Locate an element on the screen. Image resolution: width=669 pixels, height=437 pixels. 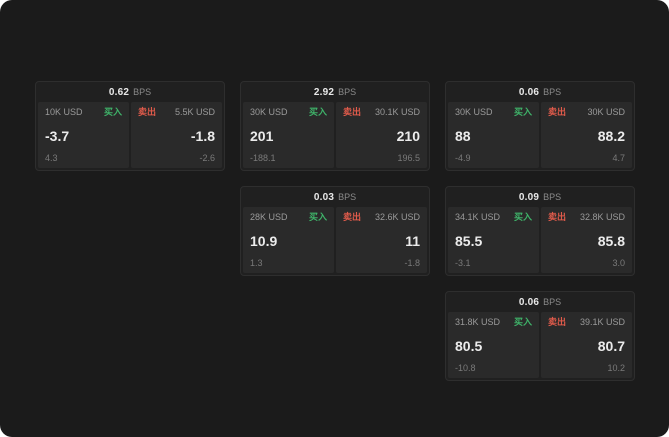
sell-panel: 卖出 32.8K USD 85.8 3.0 is located at coordinates (586, 240).